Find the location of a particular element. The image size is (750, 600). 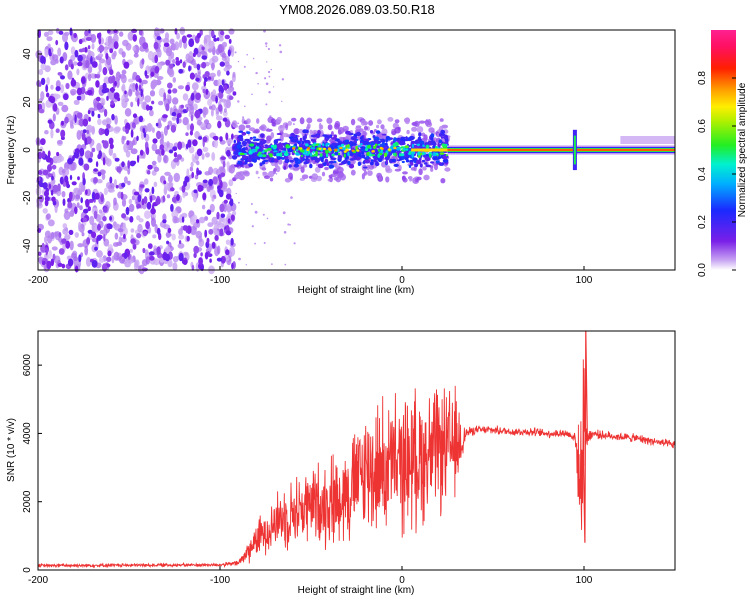

spectrogram-x-tick-label: 0 is located at coordinates (402, 280).